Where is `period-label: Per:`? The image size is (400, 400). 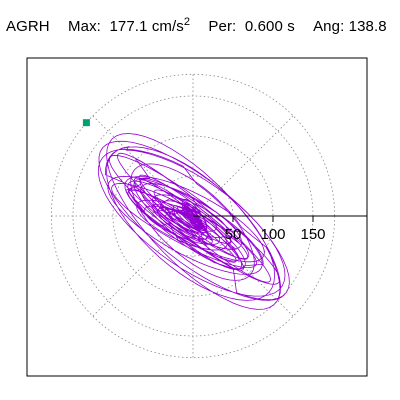 period-label: Per: is located at coordinates (222, 26).